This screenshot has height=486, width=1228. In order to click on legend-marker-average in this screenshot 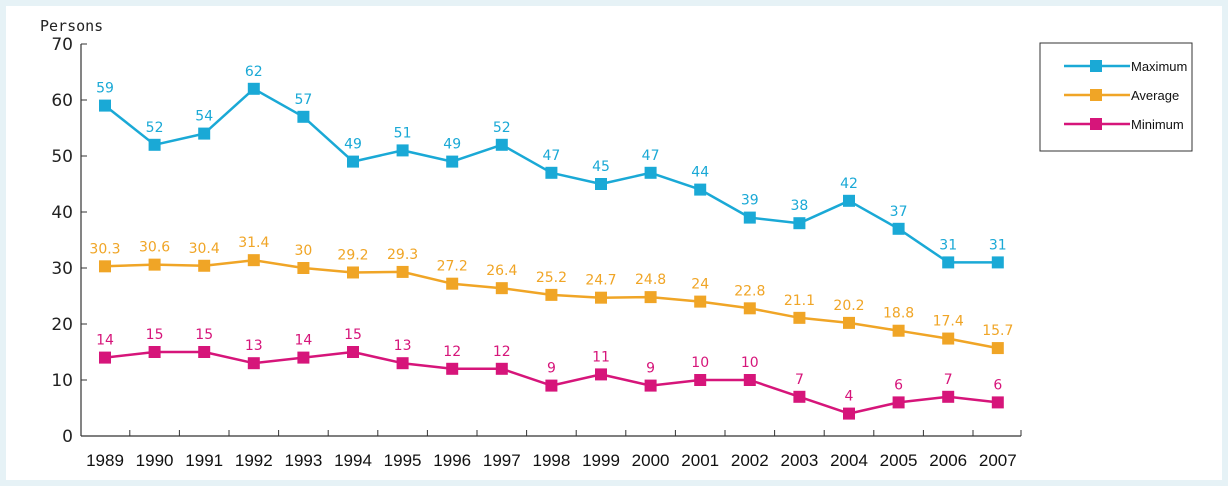, I will do `click(1096, 95)`.